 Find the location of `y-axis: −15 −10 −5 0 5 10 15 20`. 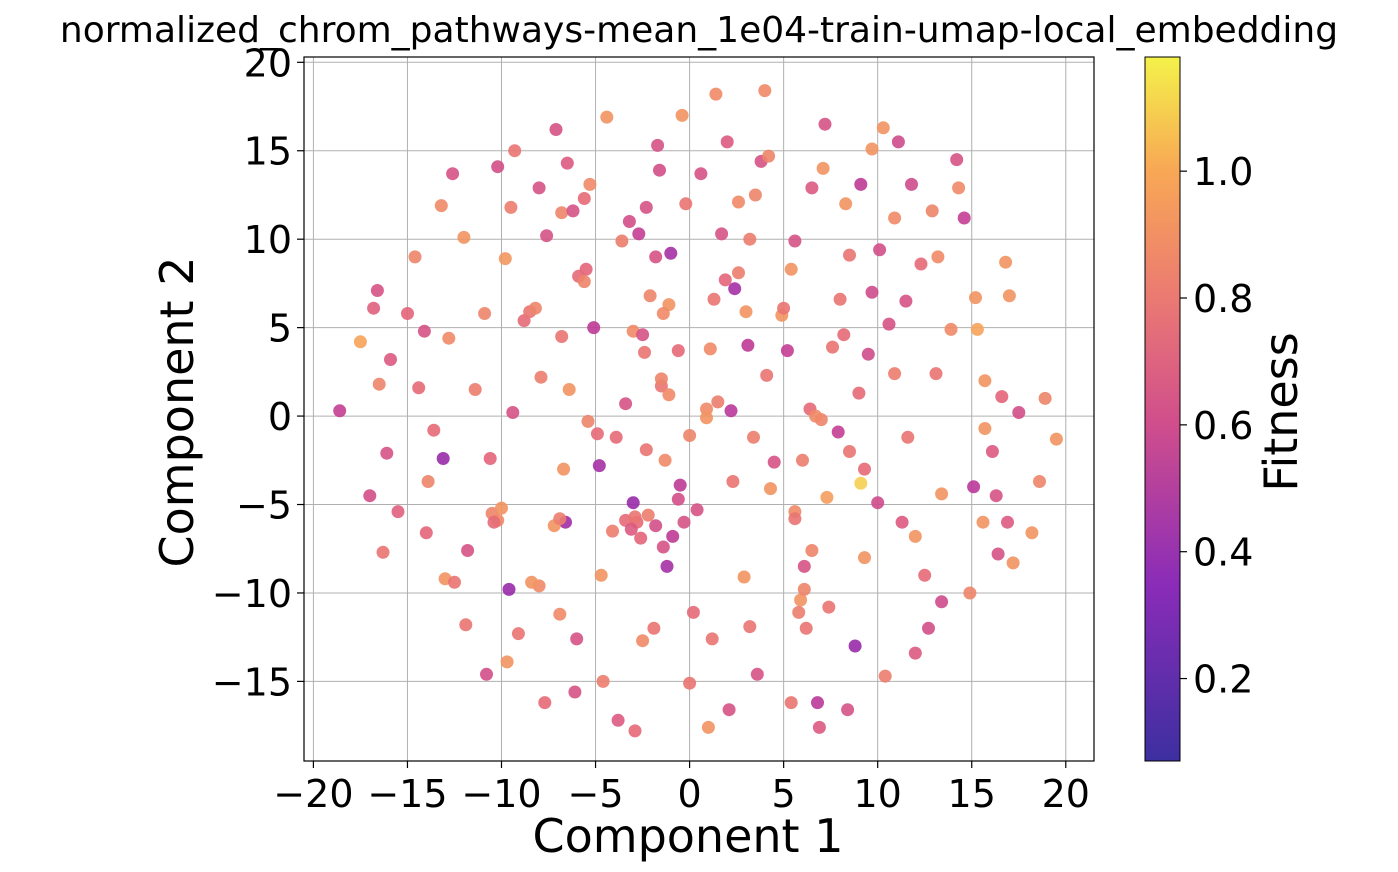

y-axis: −15 −10 −5 0 5 10 15 20 is located at coordinates (258, 372).